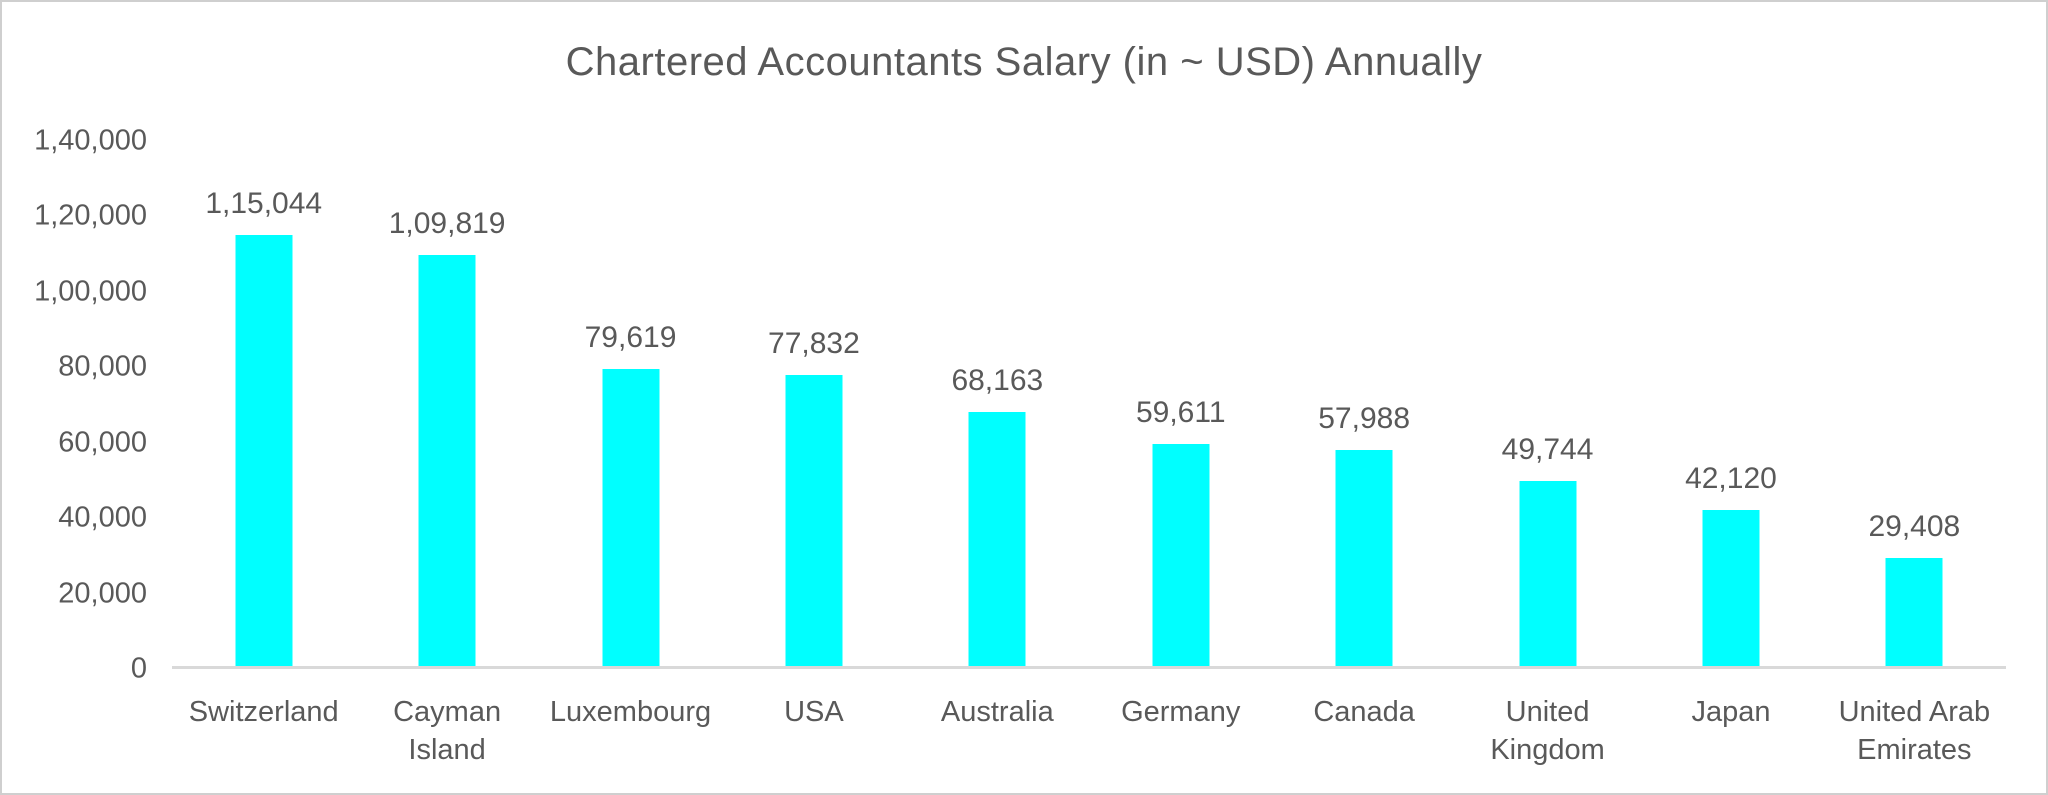  I want to click on category-label: United Kingdom, so click(1547, 731).